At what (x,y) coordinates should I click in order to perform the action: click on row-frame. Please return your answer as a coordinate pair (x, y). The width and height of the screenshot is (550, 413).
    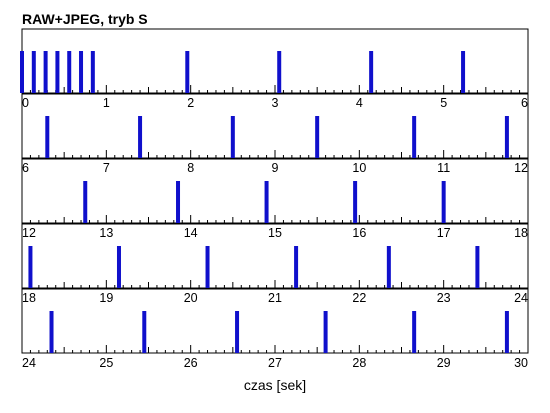
    Looking at the image, I should click on (275, 61).